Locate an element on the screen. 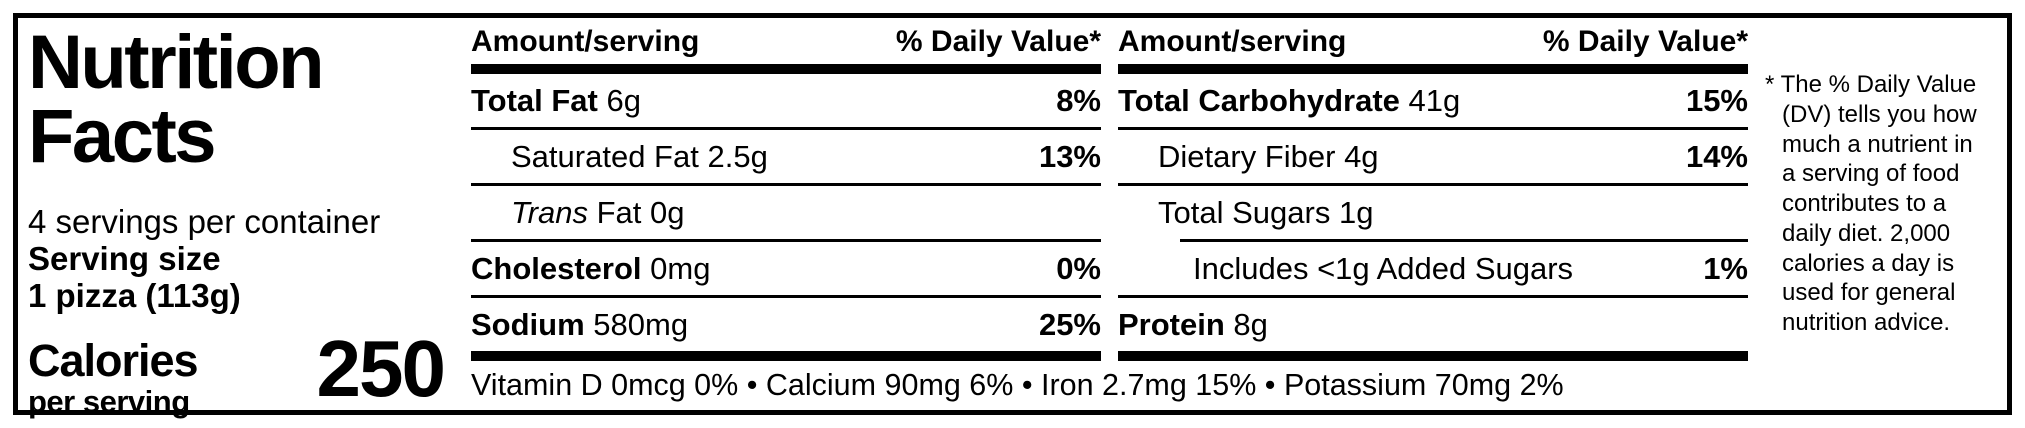 The image size is (2025, 428). dv-total-carbohydrate: 15% is located at coordinates (1716, 100).